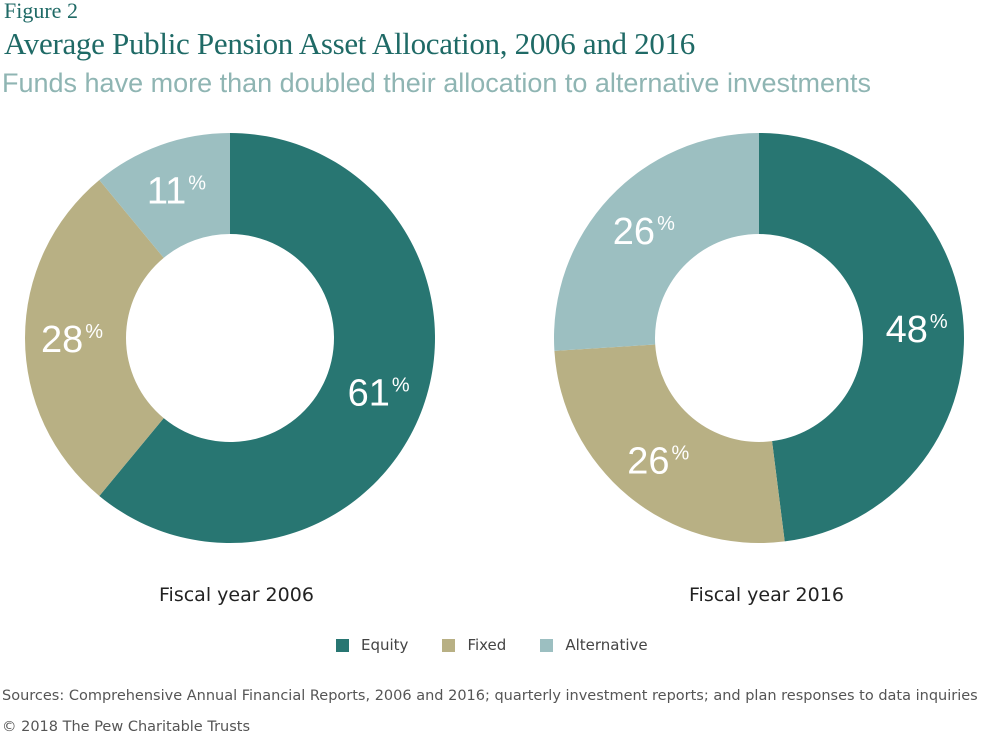 The height and width of the screenshot is (735, 990). I want to click on slice-alternative-2006, so click(164, 195).